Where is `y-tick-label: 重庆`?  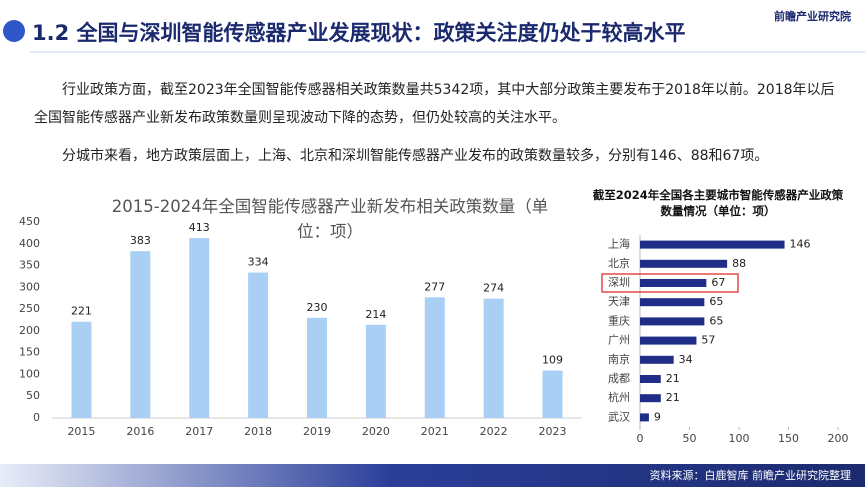
y-tick-label: 重庆 is located at coordinates (619, 320).